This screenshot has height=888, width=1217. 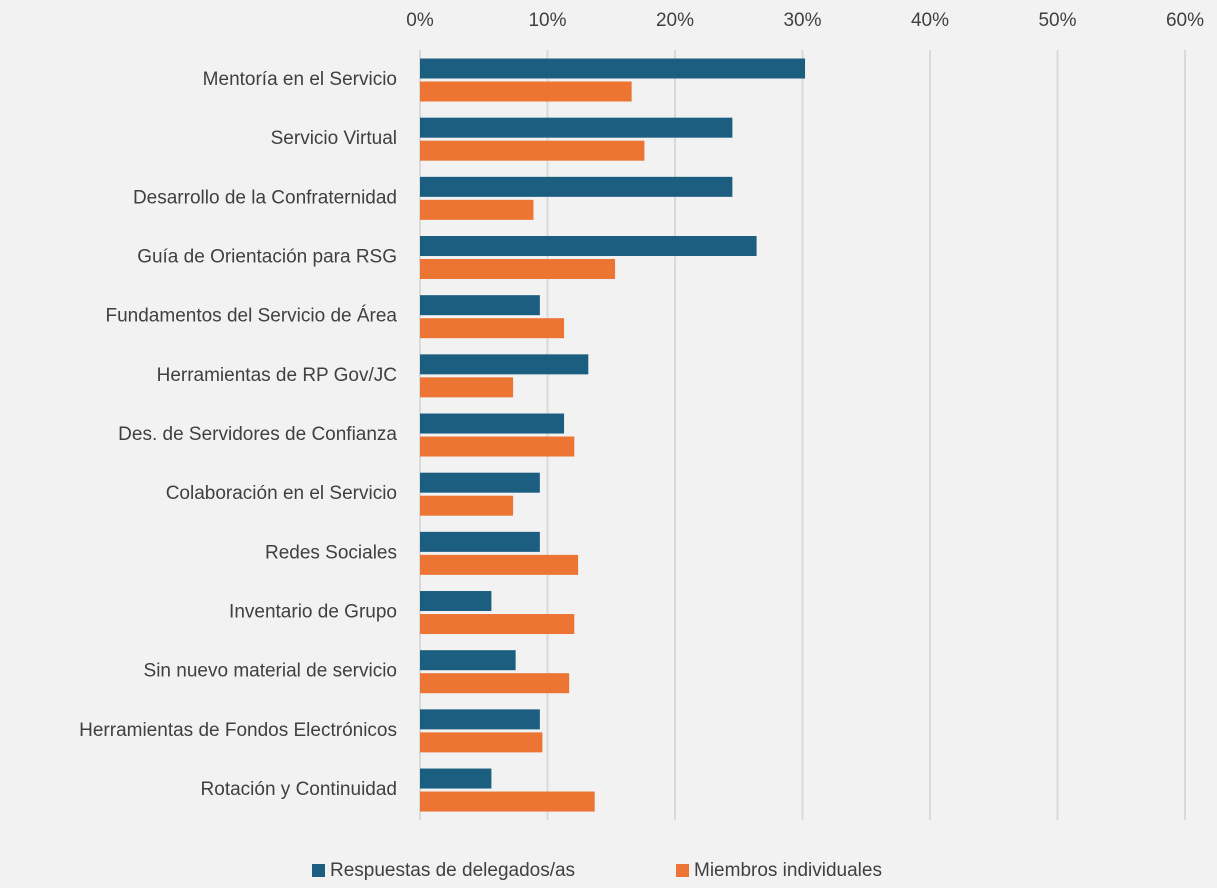 I want to click on y-tick-label: Herramientas de RP Gov/JC, so click(x=277, y=375).